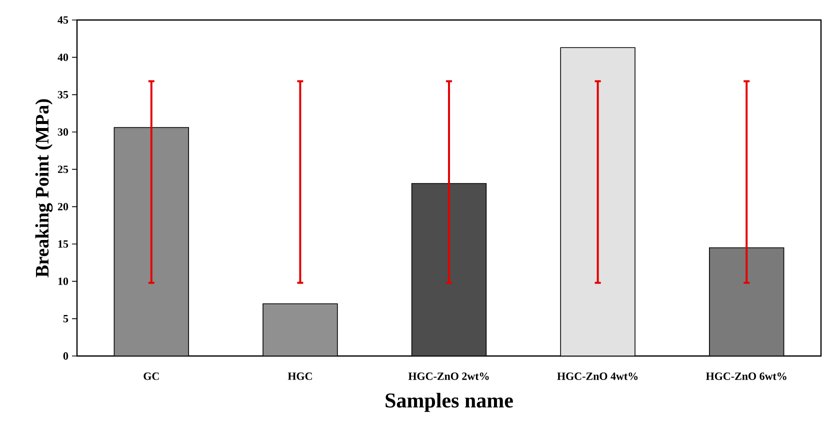 This screenshot has height=427, width=823. Describe the element at coordinates (63, 282) in the screenshot. I see `y-tick-label: 10` at that location.